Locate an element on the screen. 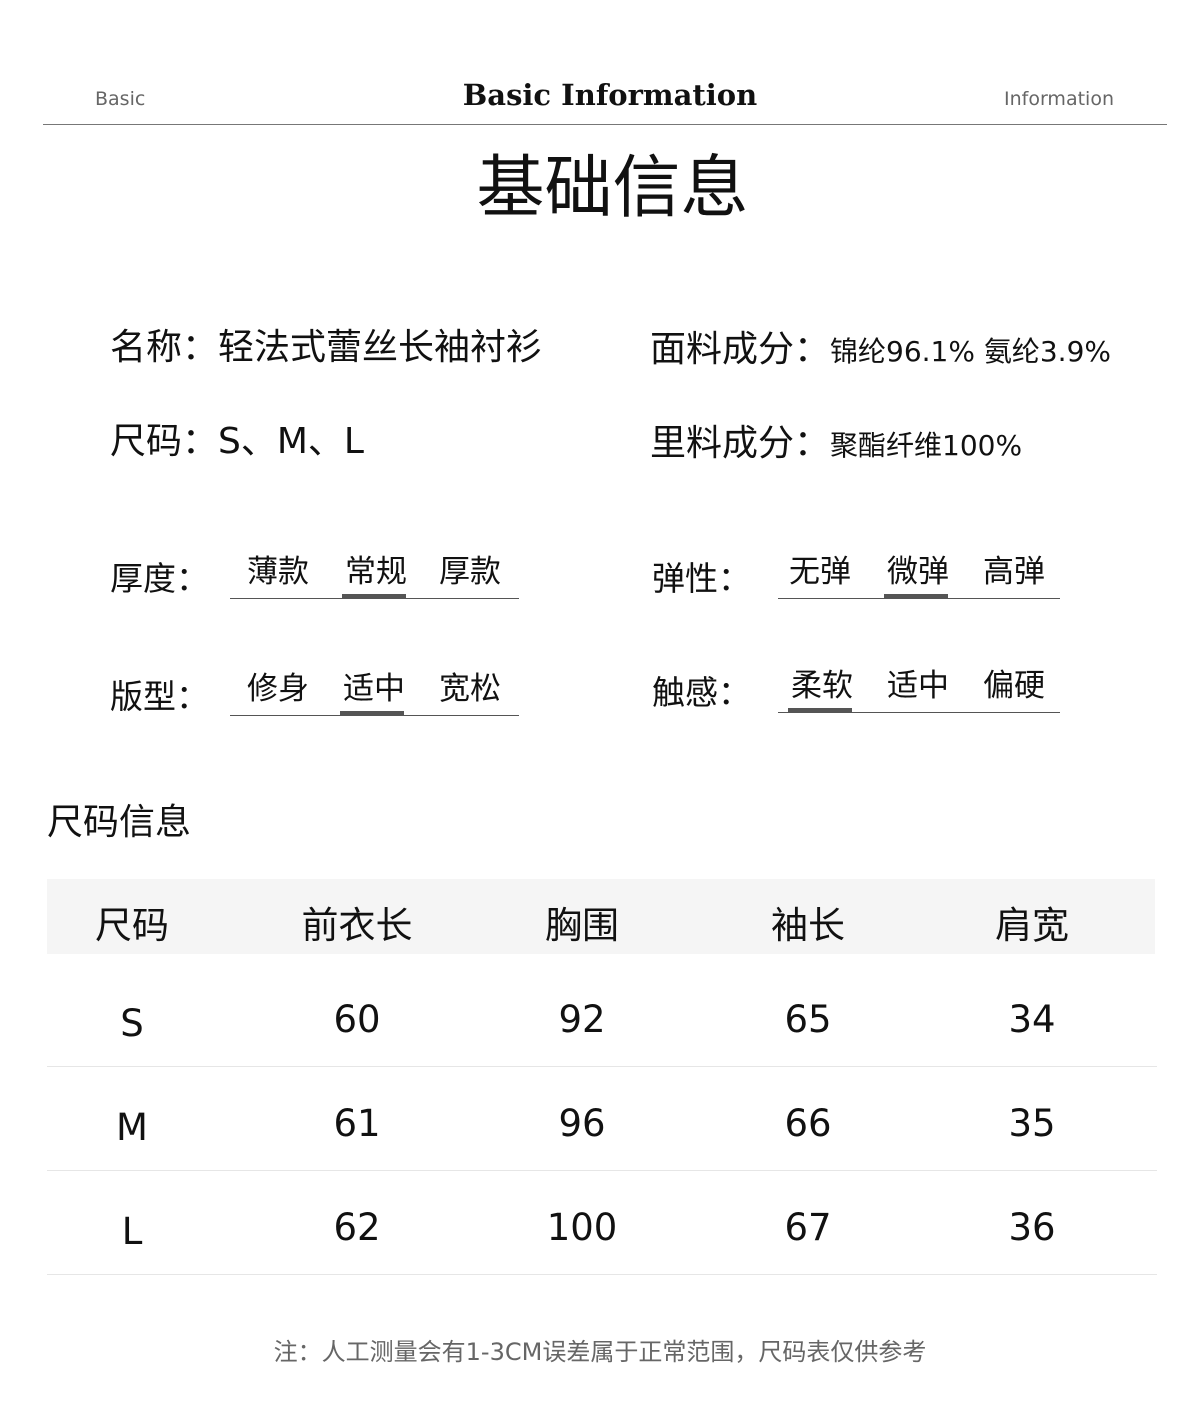 The height and width of the screenshot is (1426, 1200). table-cell: 62 is located at coordinates (357, 1227).